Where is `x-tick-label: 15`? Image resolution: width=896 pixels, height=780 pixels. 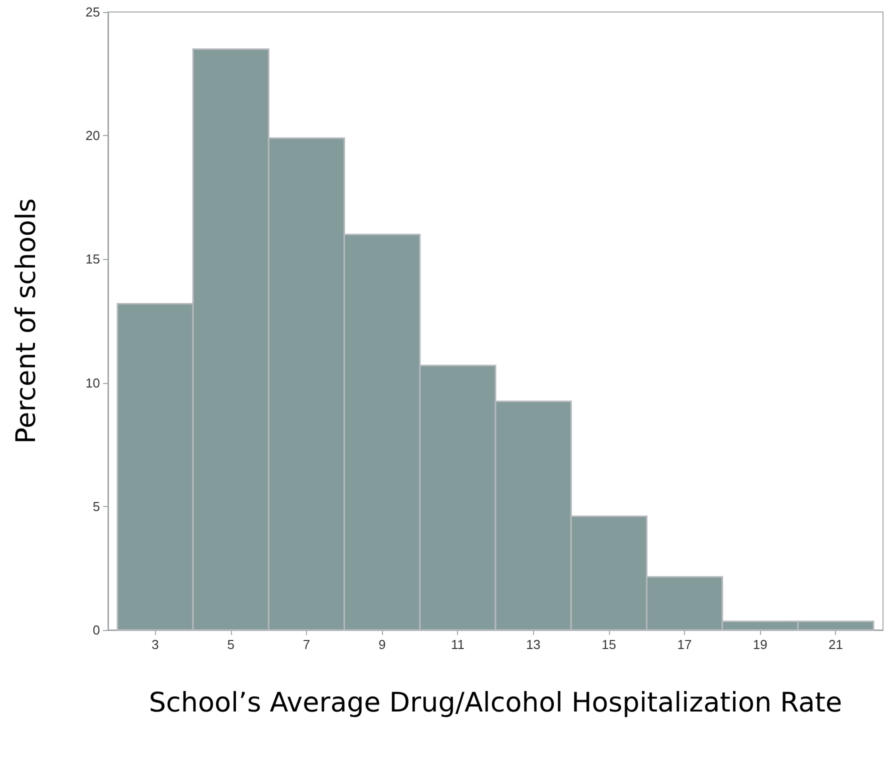
x-tick-label: 15 is located at coordinates (609, 644).